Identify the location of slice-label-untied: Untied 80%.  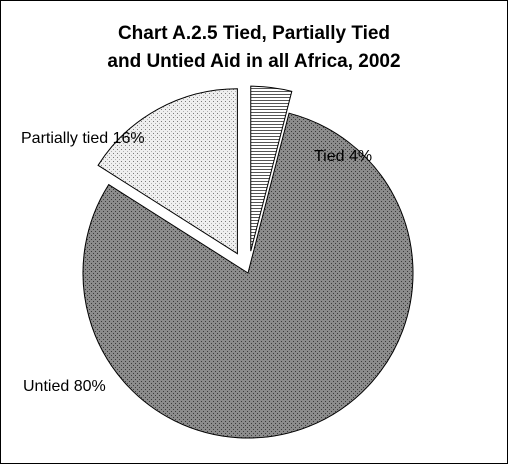
(64, 386).